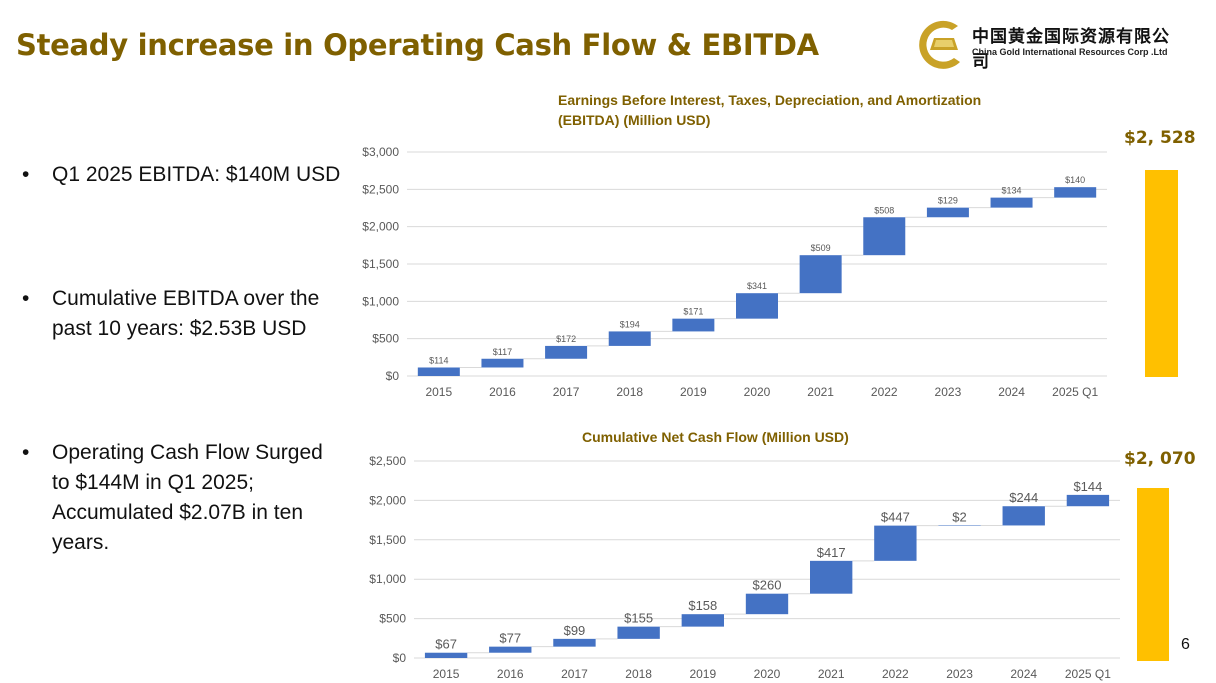 The width and height of the screenshot is (1216, 683). I want to click on bullet-text: Q1 2025 EBITDA: $140M USD, so click(196, 174).